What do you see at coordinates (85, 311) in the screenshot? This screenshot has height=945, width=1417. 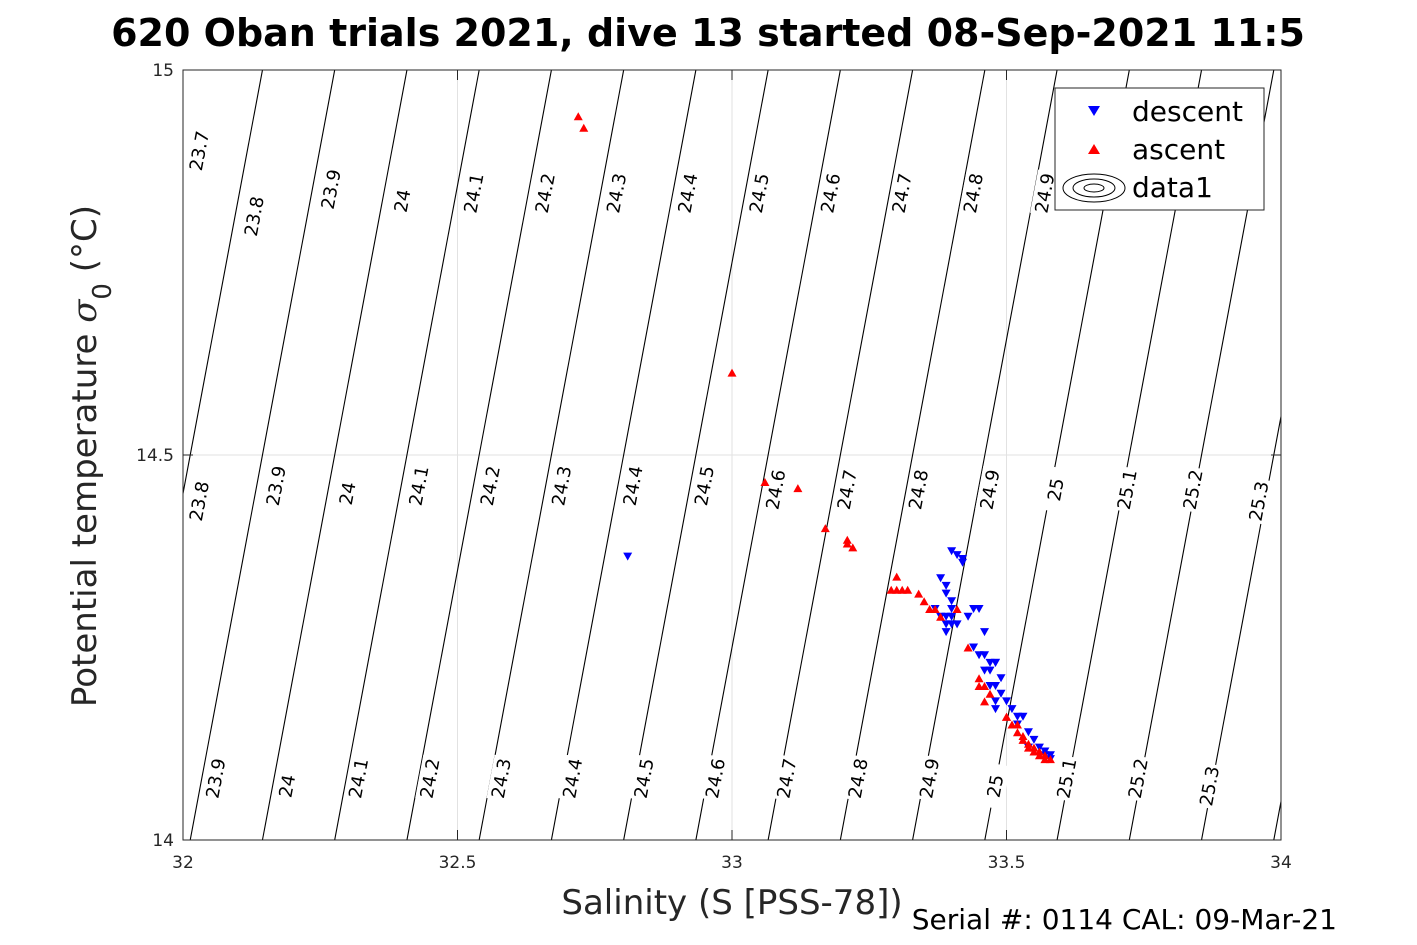 I see `y-axis-label-symbol: σ` at bounding box center [85, 311].